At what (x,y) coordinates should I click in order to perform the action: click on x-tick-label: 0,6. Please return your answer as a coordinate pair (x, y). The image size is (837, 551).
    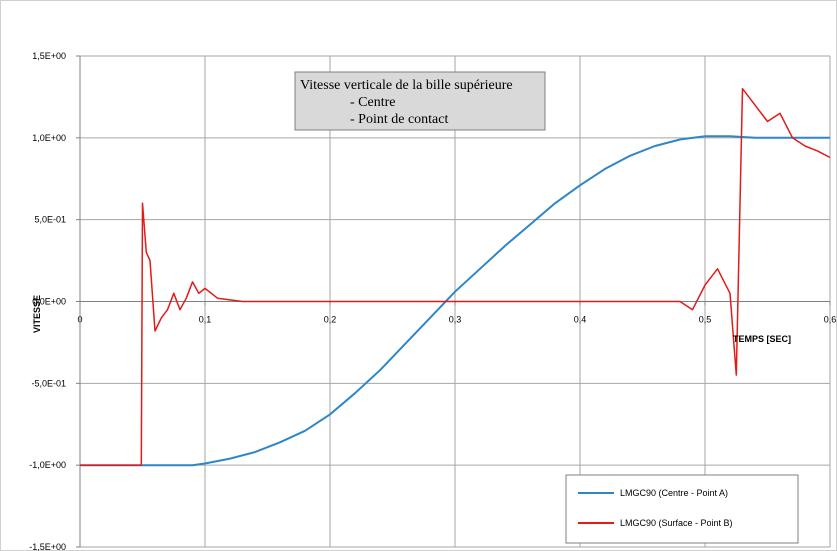
    Looking at the image, I should click on (830, 320).